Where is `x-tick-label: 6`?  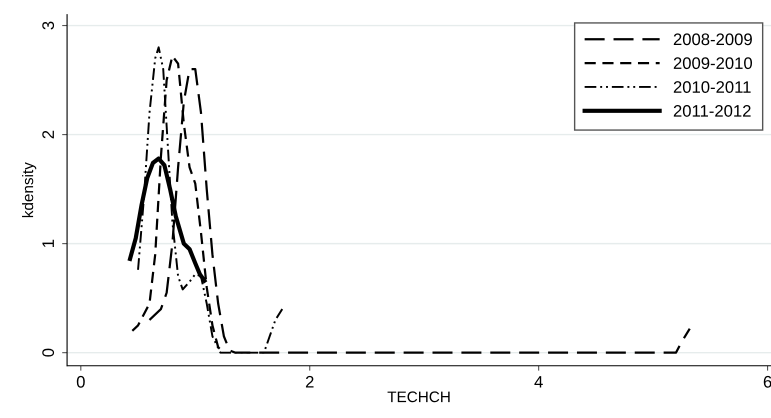 x-tick-label: 6 is located at coordinates (767, 382).